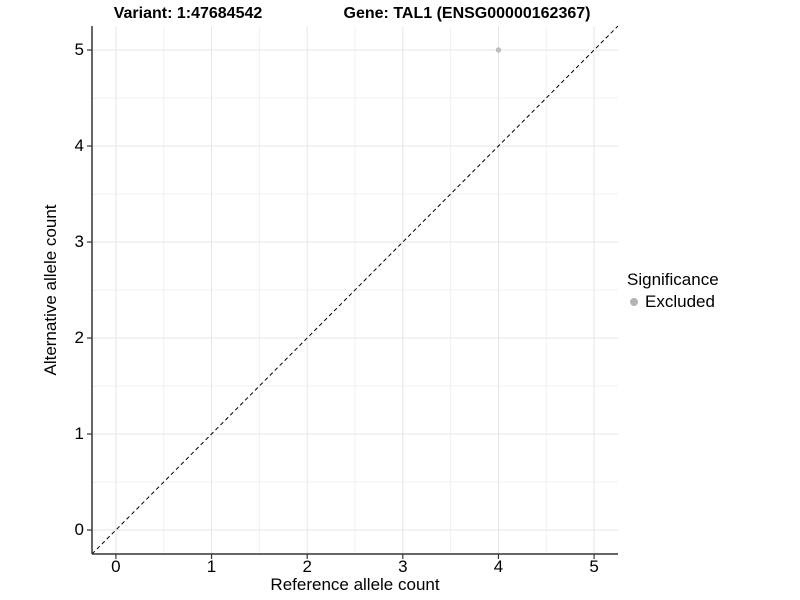  I want to click on x-tick-label: 3, so click(403, 566).